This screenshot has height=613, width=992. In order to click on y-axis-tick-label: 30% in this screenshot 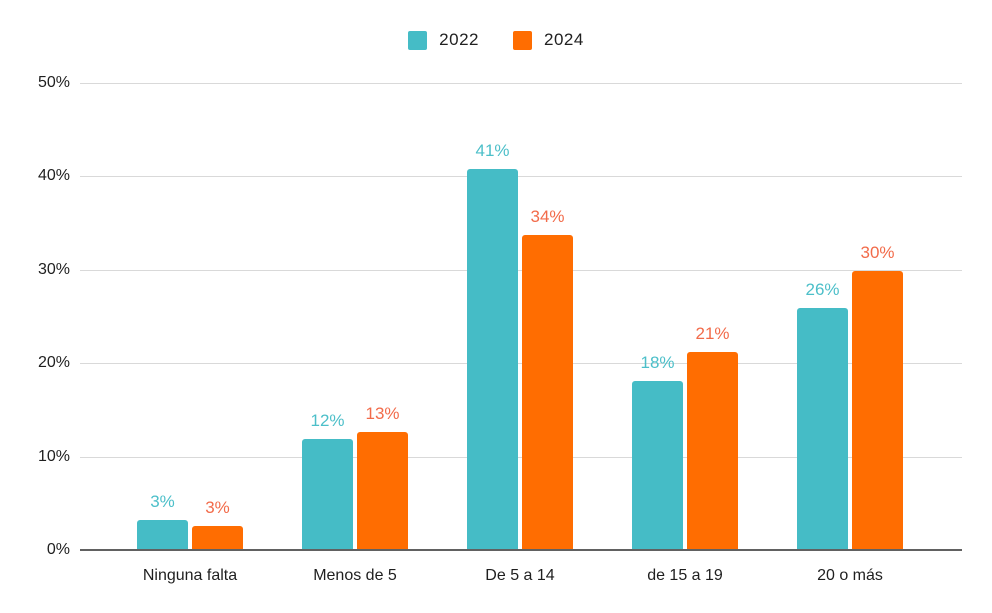, I will do `click(53, 269)`.